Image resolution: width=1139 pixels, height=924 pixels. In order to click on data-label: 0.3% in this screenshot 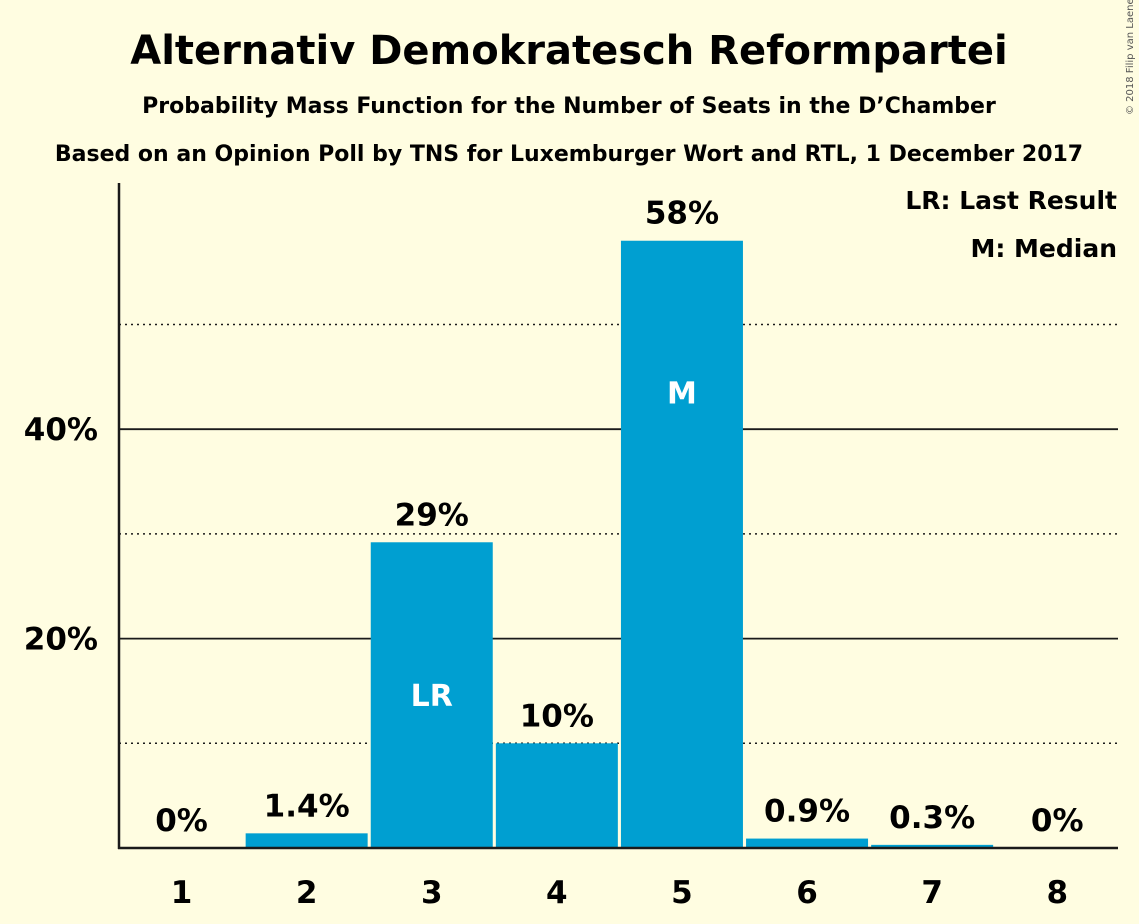, I will do `click(932, 818)`.